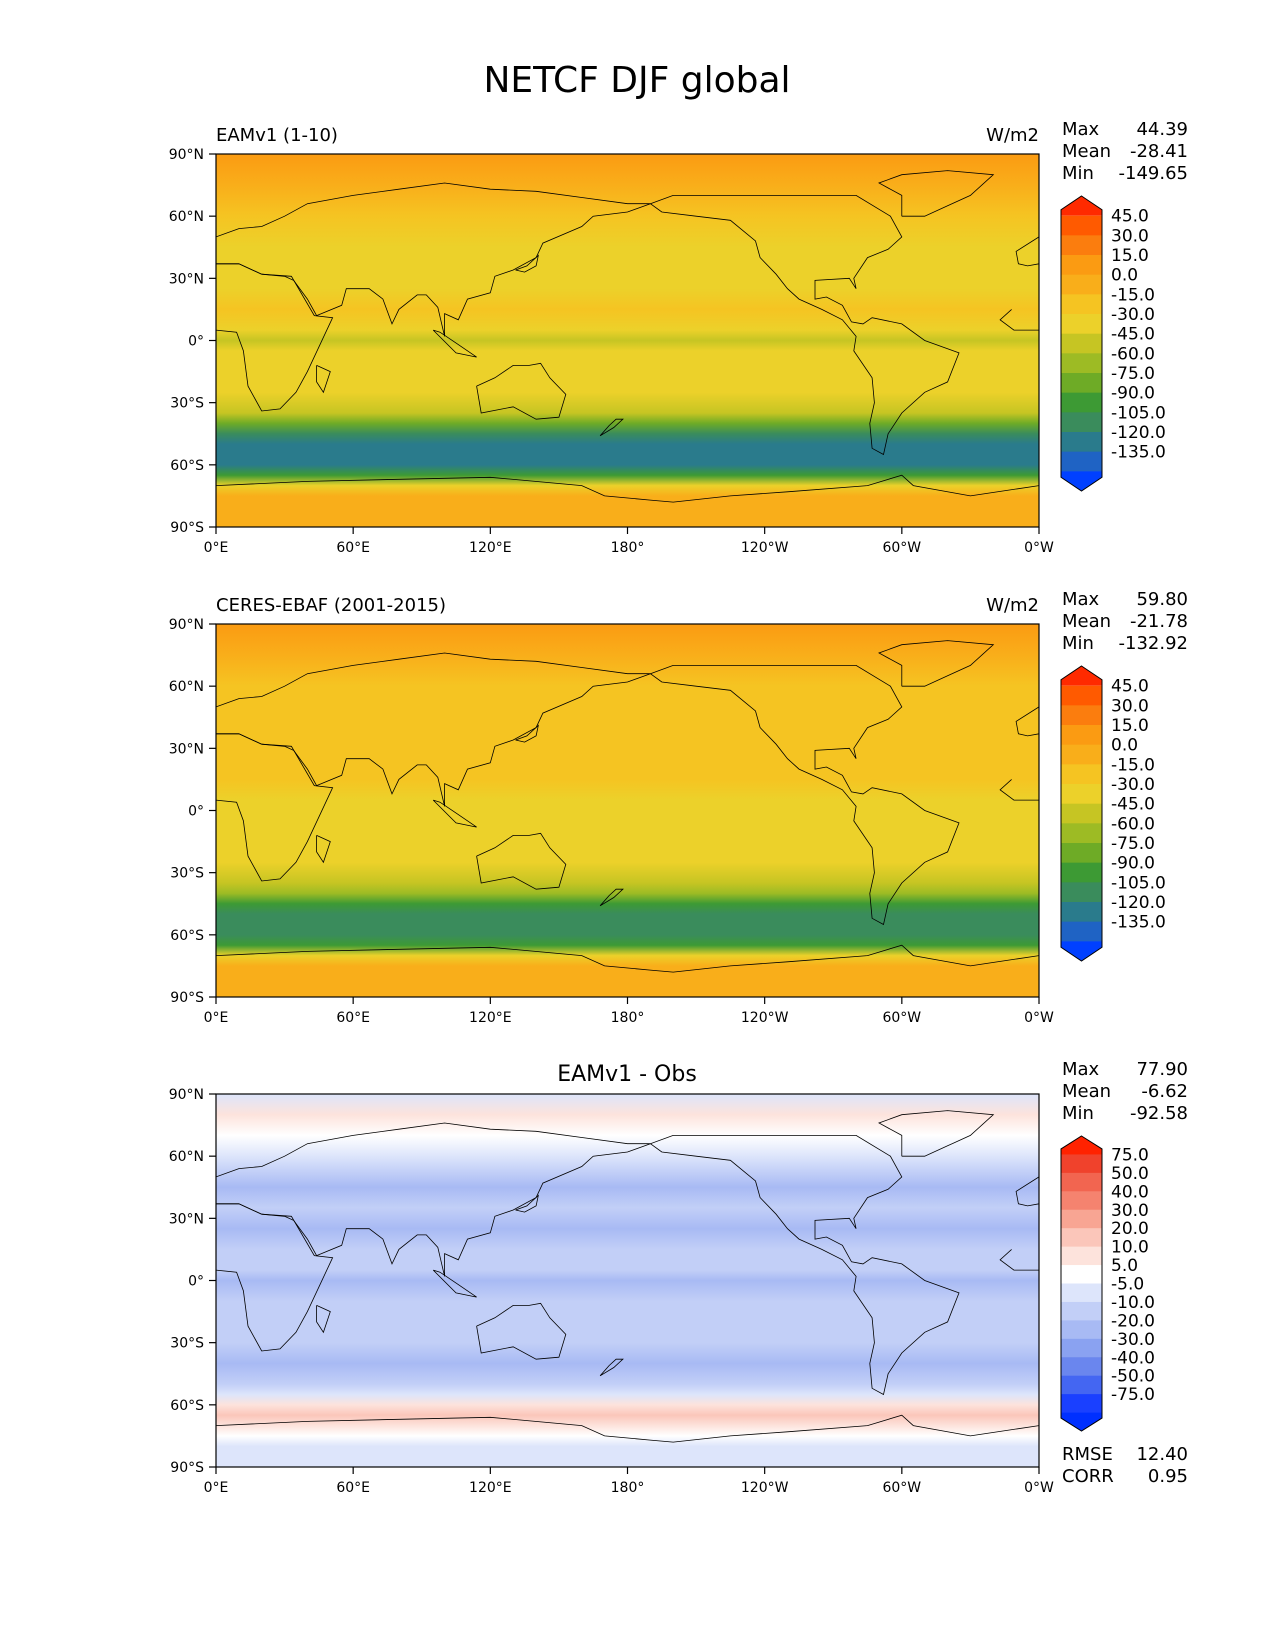 The height and width of the screenshot is (1650, 1275). Describe the element at coordinates (1130, 1174) in the screenshot. I see `colorbar-tick-label: 50.0` at that location.